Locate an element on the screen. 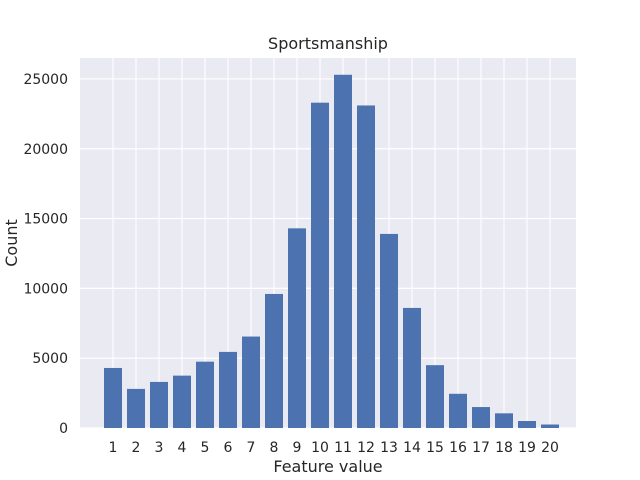 This screenshot has height=480, width=640. x-tick-label: 2 is located at coordinates (136, 448).